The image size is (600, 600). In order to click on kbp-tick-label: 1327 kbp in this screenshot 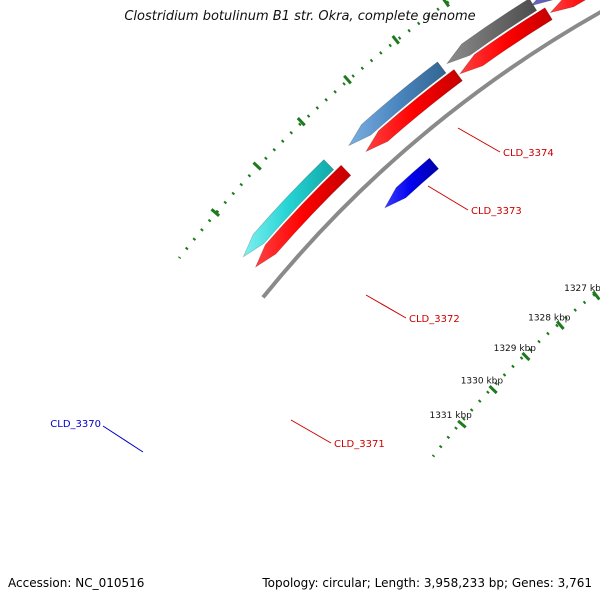, I will do `click(582, 289)`.